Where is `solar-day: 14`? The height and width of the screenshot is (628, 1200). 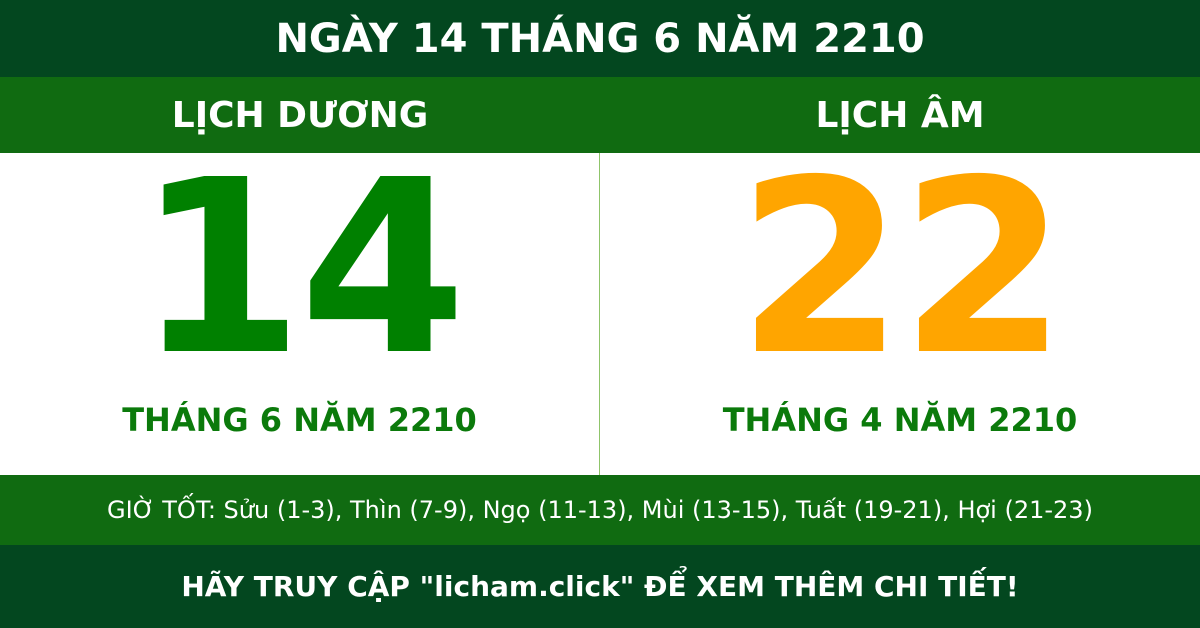 solar-day: 14 is located at coordinates (301, 268).